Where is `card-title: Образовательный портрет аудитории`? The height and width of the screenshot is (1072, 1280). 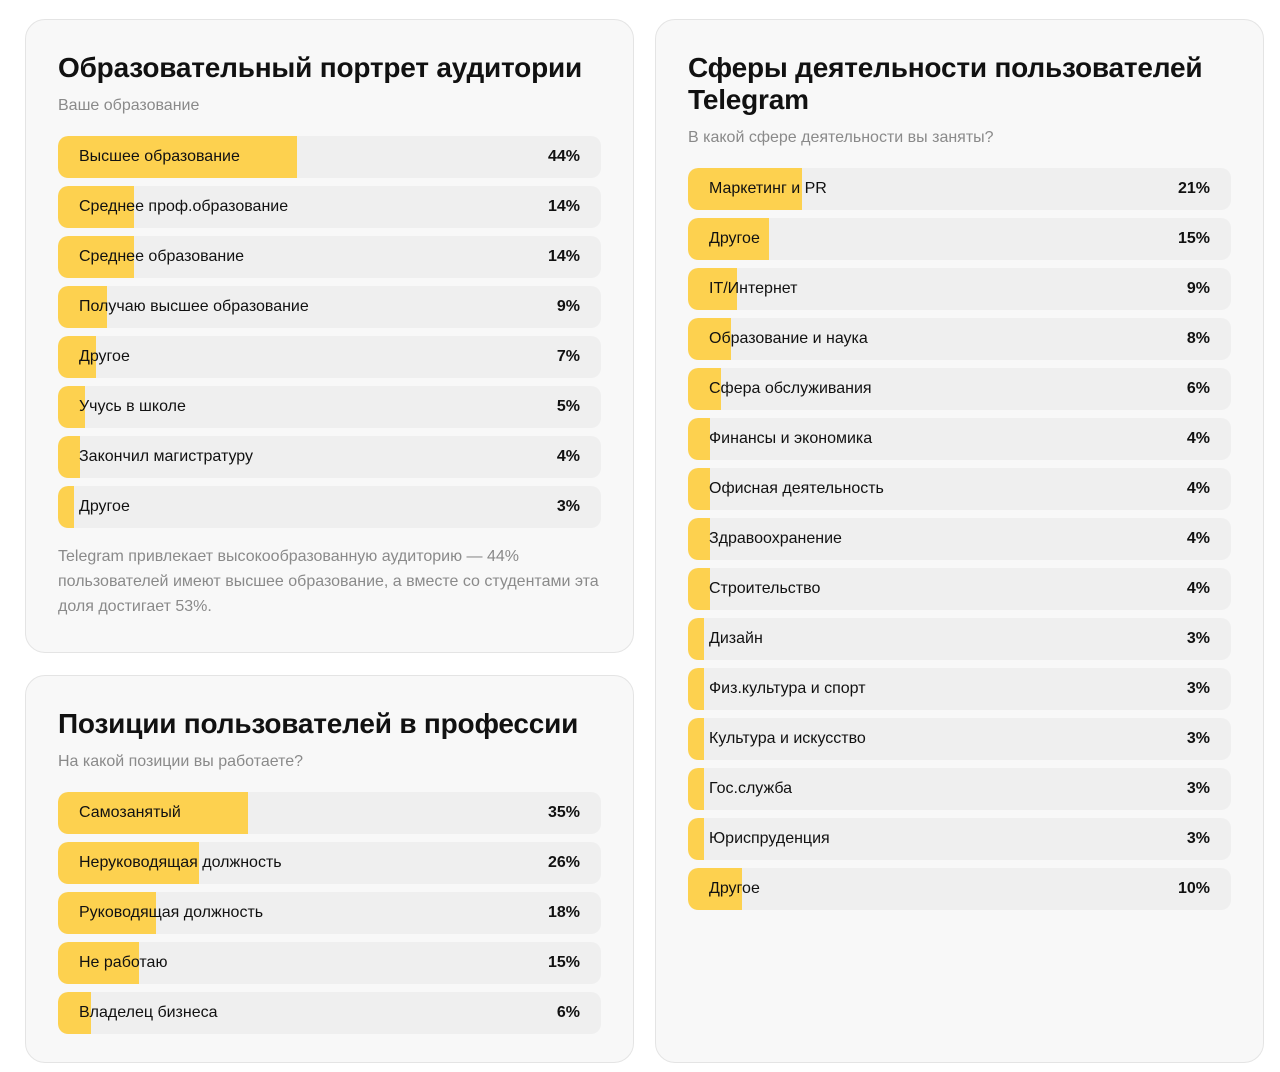 card-title: Образовательный портрет аудитории is located at coordinates (320, 67).